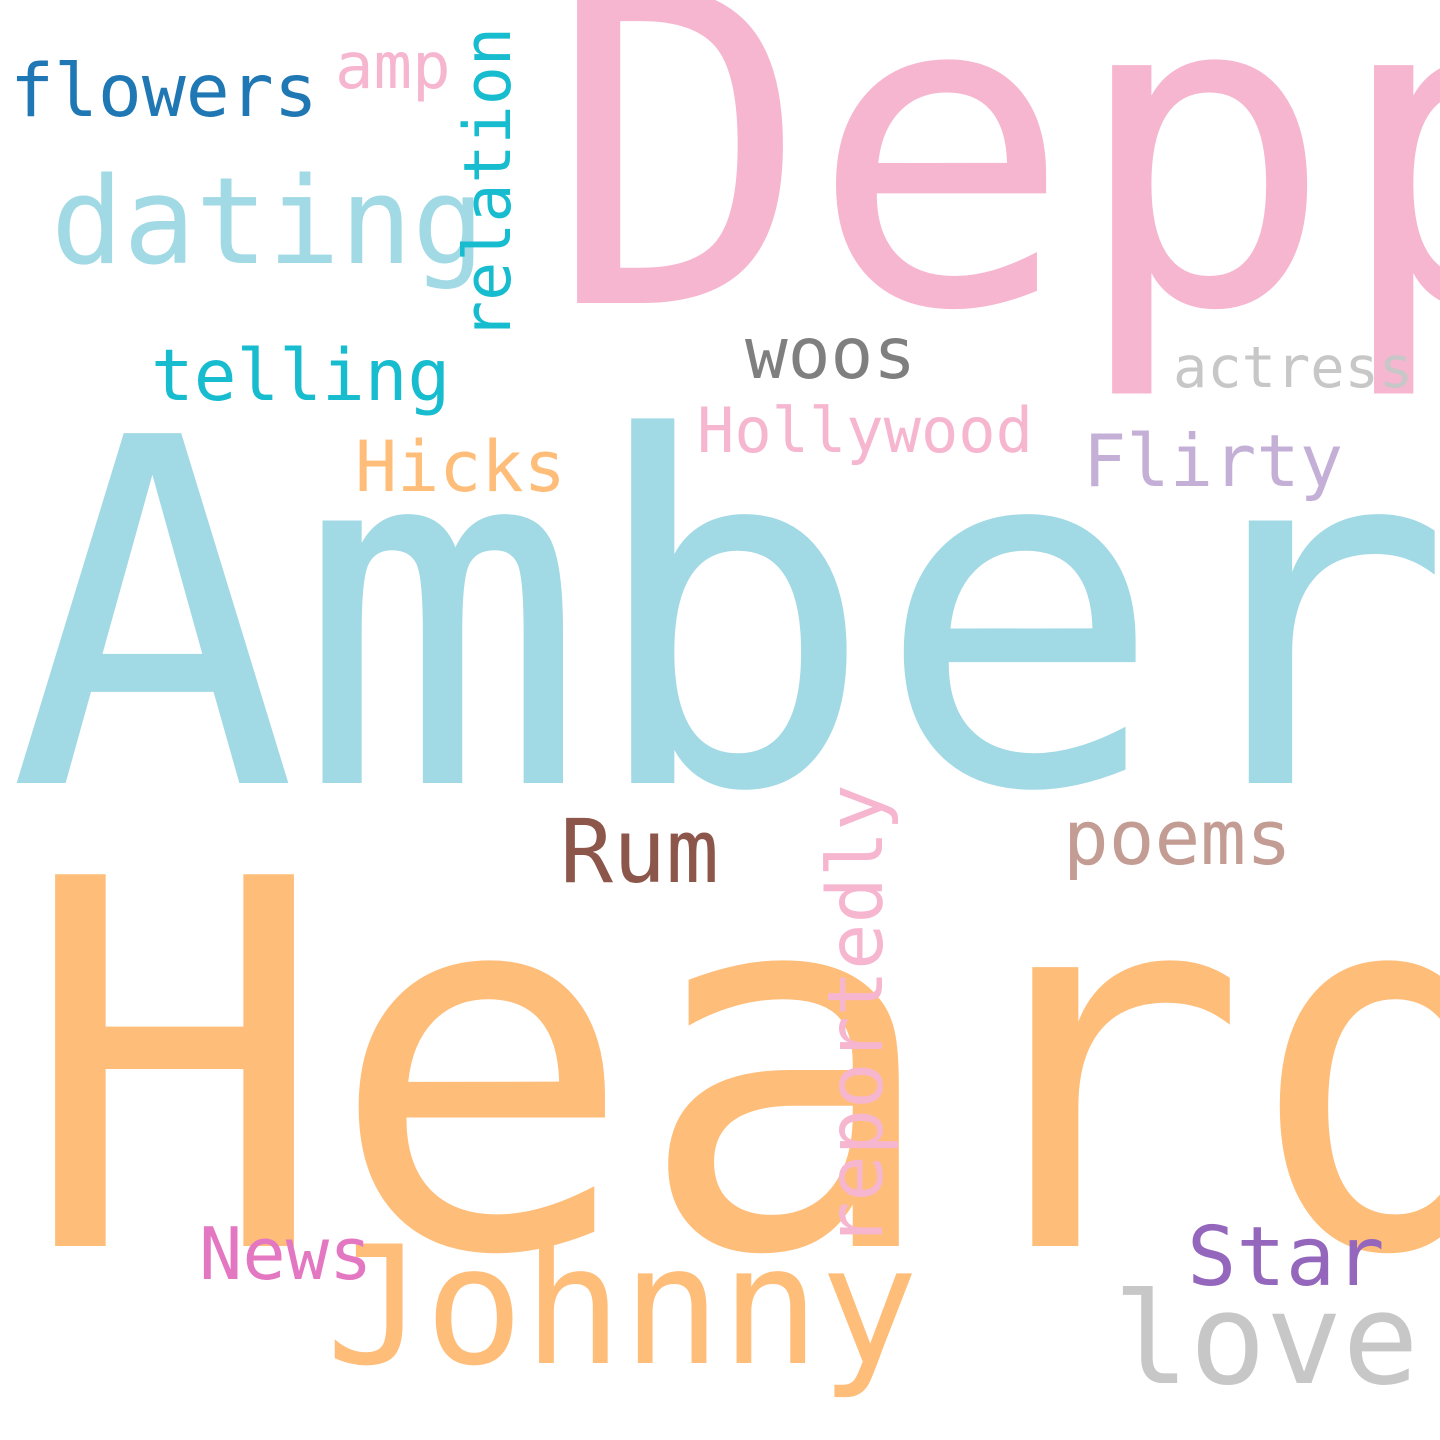 This screenshot has height=1440, width=1440. What do you see at coordinates (1286, 1257) in the screenshot?
I see `word-star: Star` at bounding box center [1286, 1257].